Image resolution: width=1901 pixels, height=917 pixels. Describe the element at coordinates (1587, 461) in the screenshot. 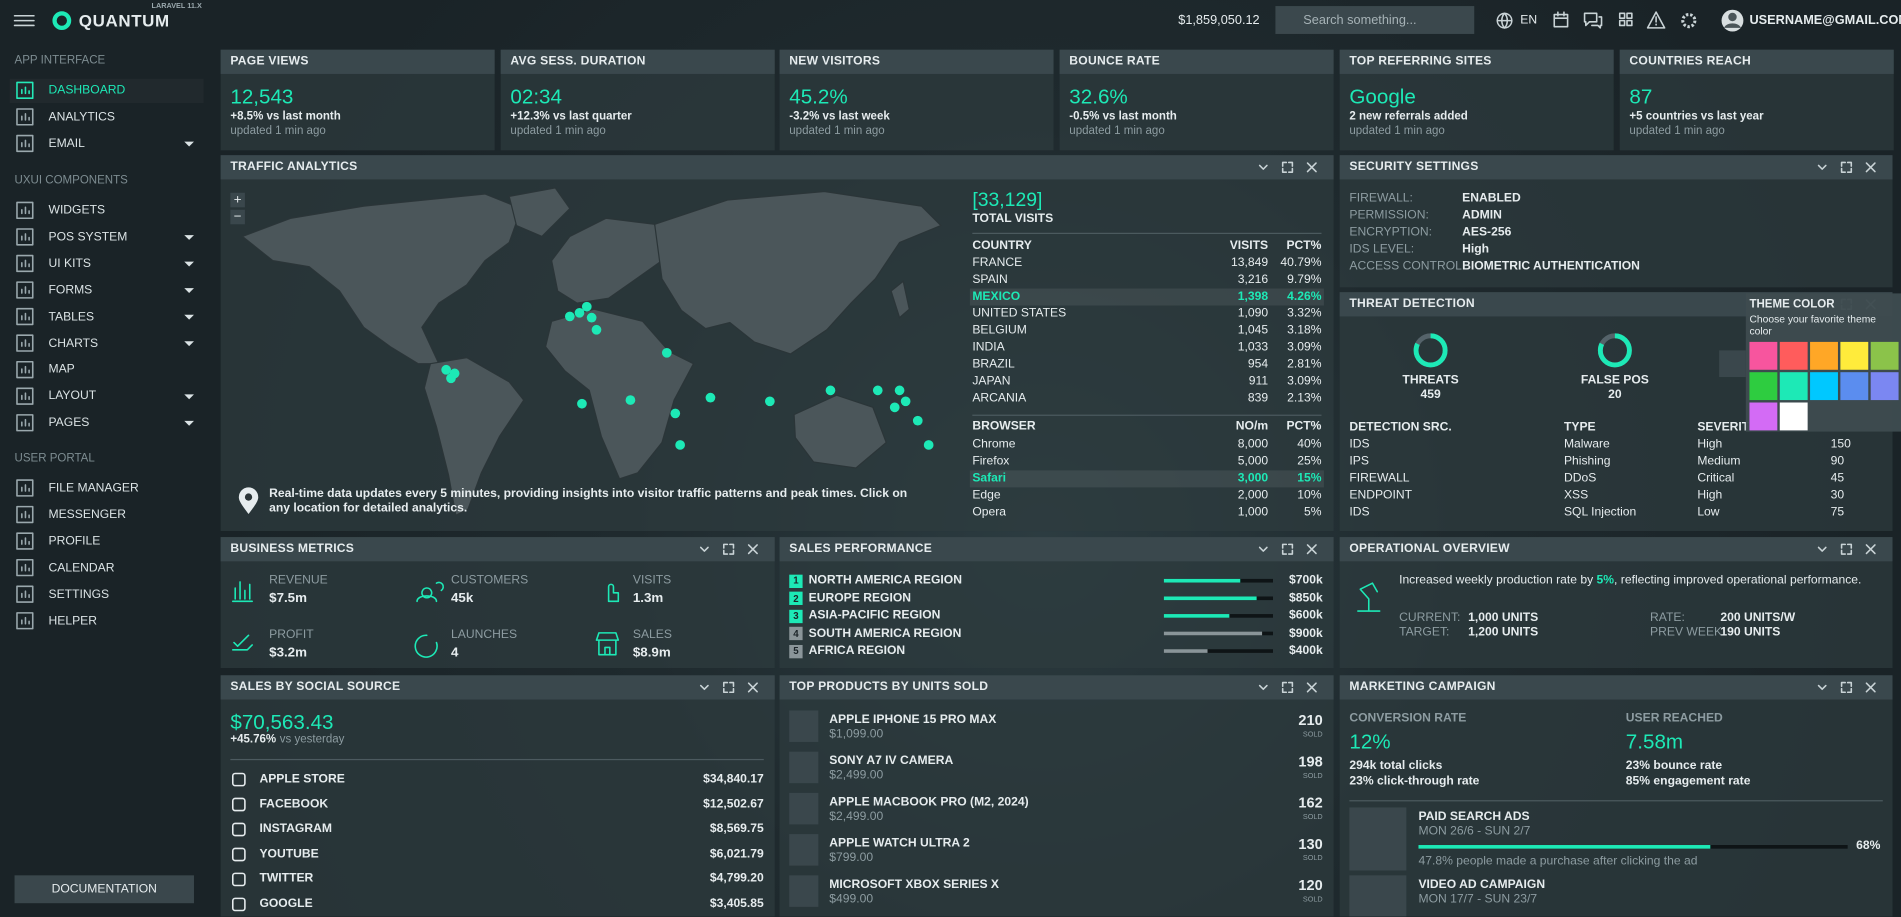

I see `table-cell: Phishing` at that location.